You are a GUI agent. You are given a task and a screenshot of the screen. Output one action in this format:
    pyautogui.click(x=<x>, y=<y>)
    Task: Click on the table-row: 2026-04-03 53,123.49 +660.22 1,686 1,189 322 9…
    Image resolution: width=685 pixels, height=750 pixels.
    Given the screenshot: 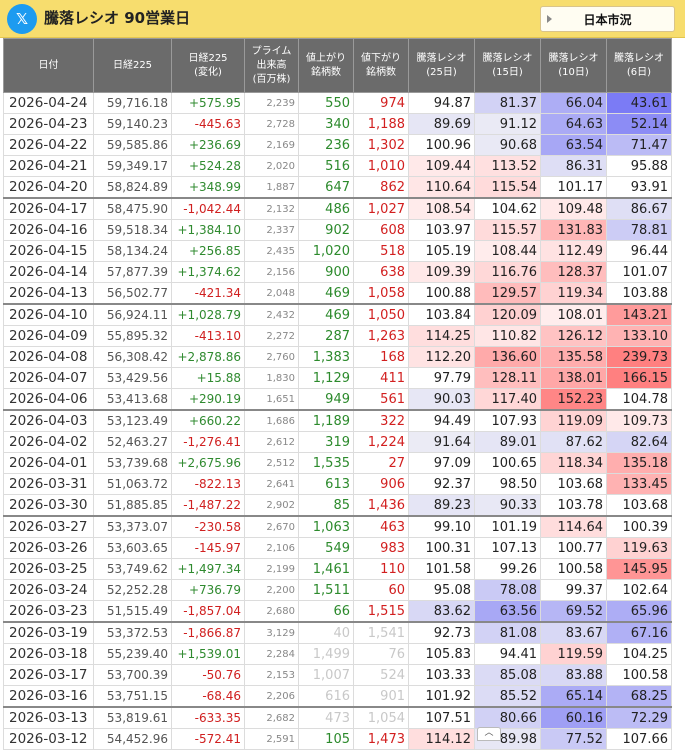 What is the action you would take?
    pyautogui.click(x=337, y=420)
    